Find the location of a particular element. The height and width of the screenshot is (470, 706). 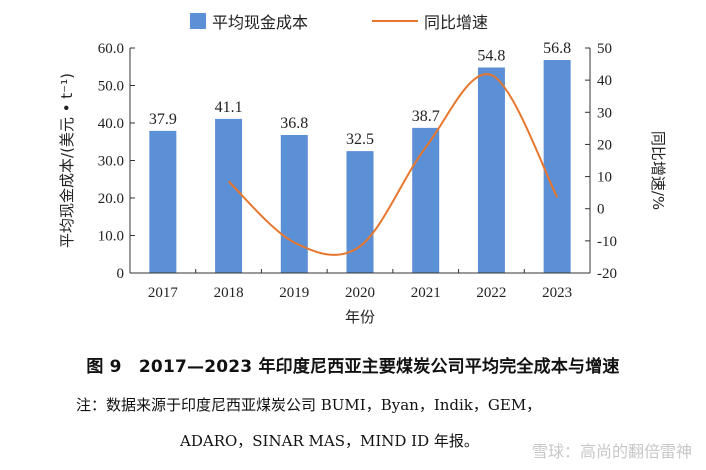

x-axis-title: 年份 is located at coordinates (360, 317).